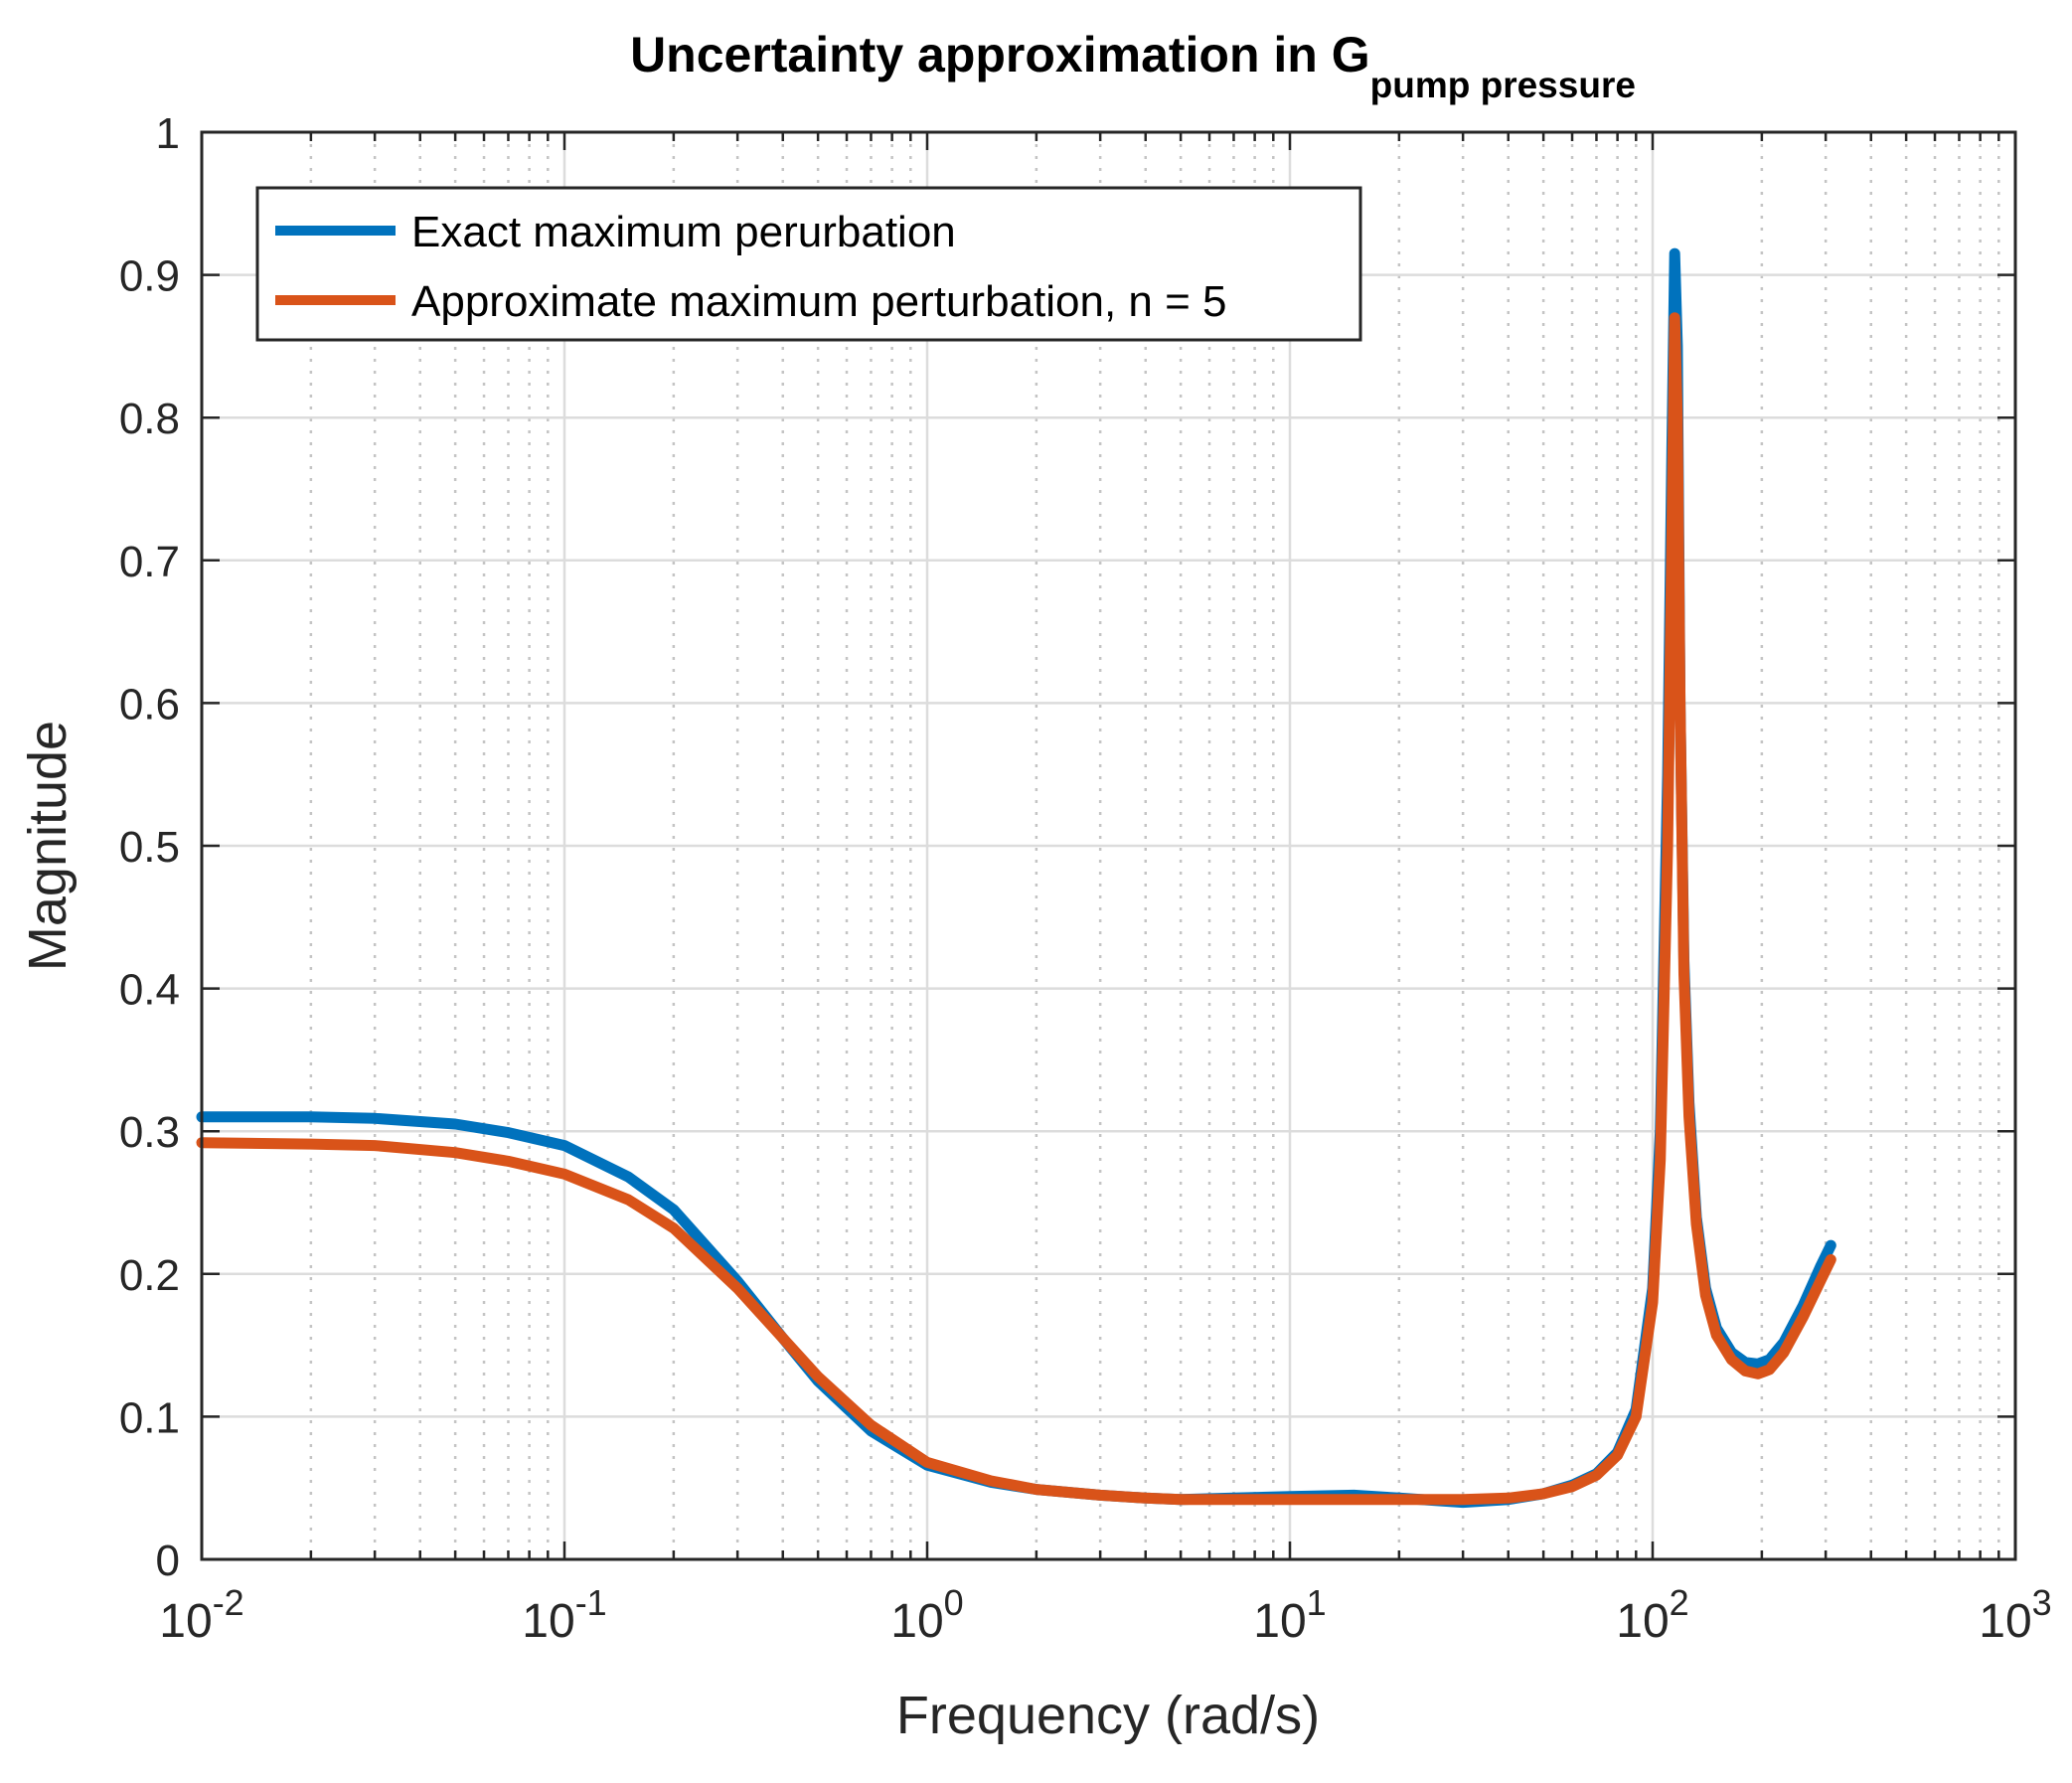  Describe the element at coordinates (1000, 55) in the screenshot. I see `chart-title-main: Uncertainty approximation in G` at that location.